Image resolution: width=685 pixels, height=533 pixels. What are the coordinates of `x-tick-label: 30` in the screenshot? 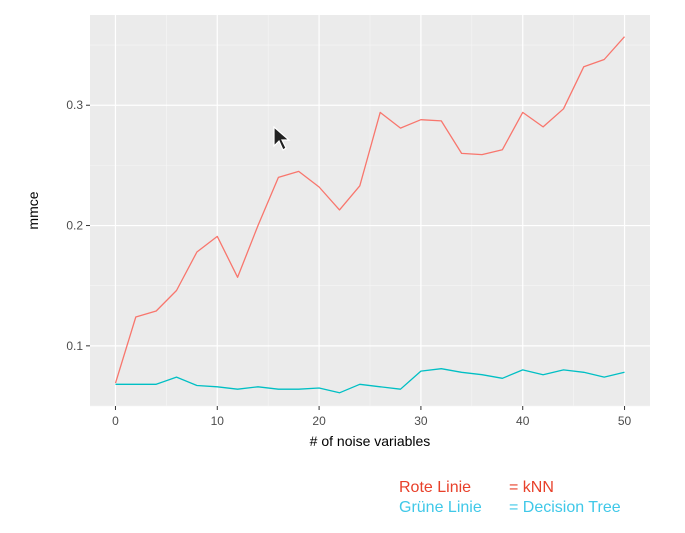 It's located at (421, 421).